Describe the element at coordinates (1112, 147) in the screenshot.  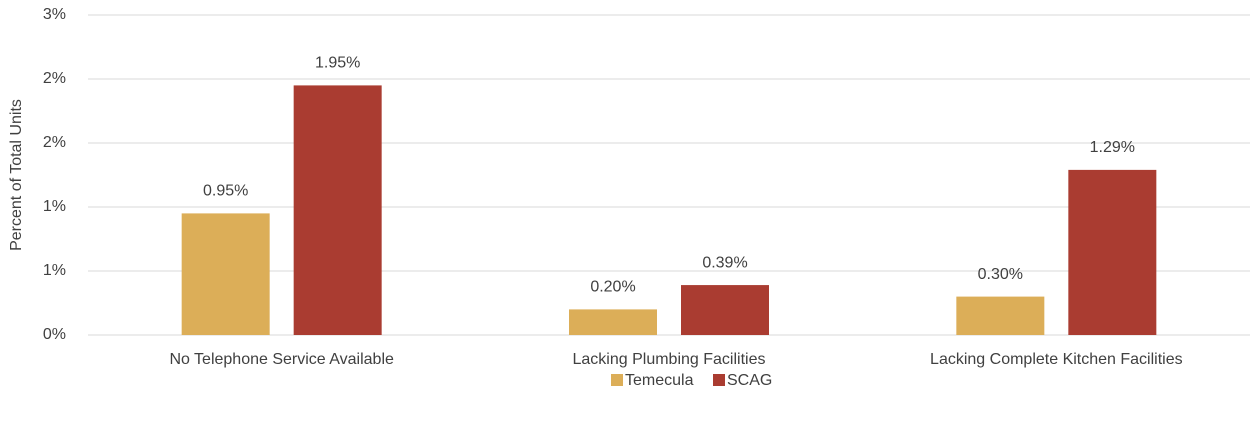
I see `data-label: 1.29%` at that location.